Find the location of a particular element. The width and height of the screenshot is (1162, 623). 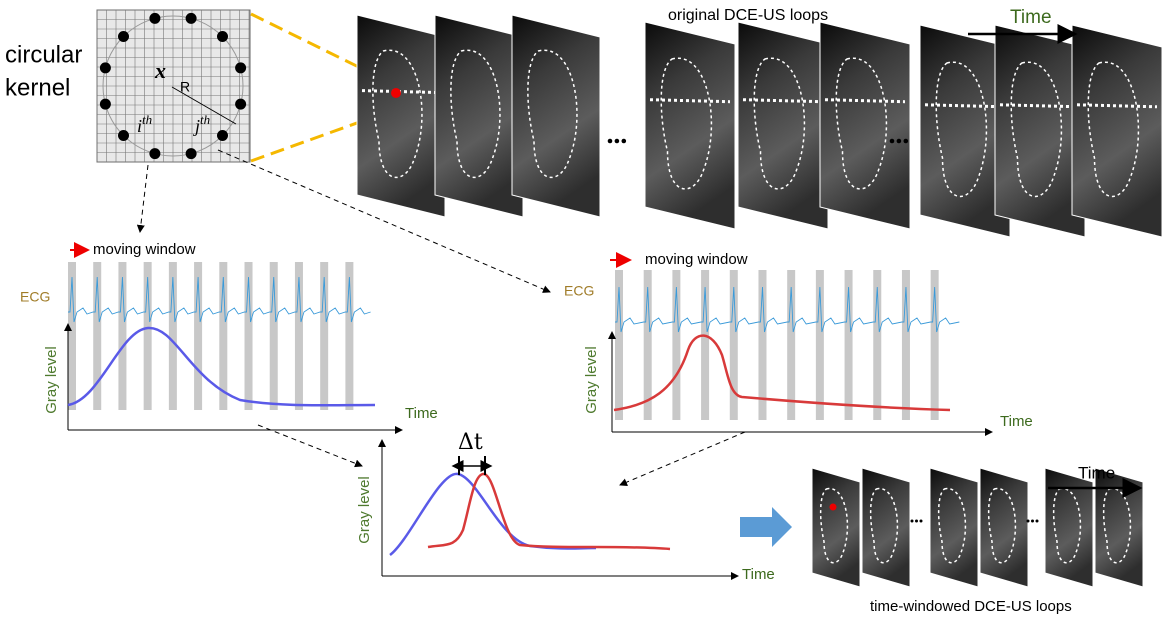

center-label: x is located at coordinates (160, 70).